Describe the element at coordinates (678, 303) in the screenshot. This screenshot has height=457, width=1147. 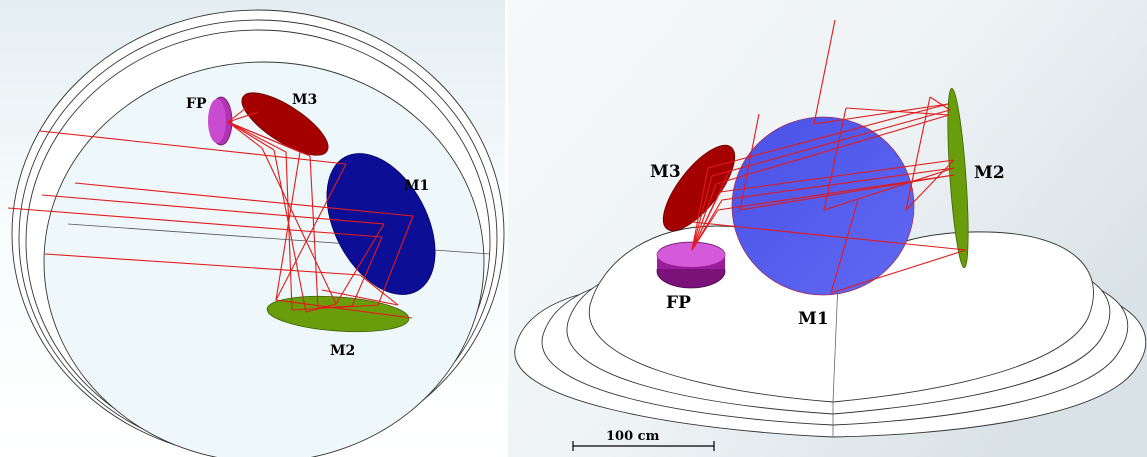
I see `right-label-fp: FP` at that location.